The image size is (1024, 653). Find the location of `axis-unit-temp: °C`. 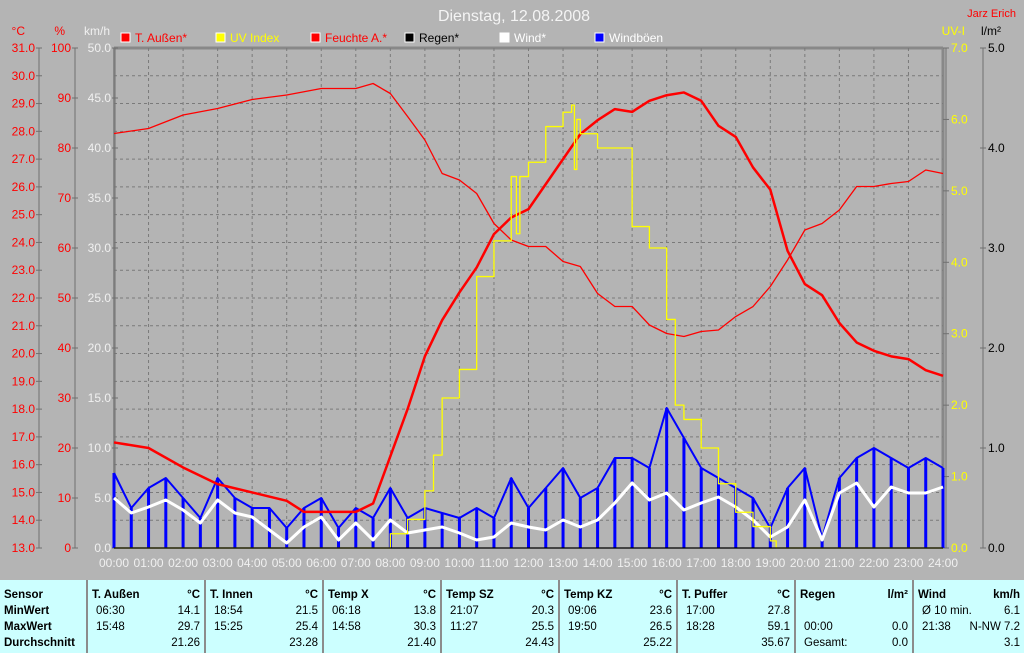

axis-unit-temp: °C is located at coordinates (19, 31).